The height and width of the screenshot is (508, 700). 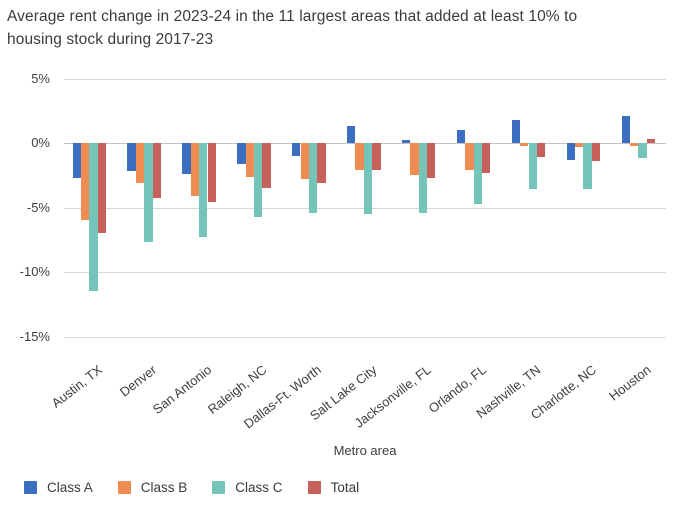 I want to click on legend-item: Class A, so click(x=58, y=487).